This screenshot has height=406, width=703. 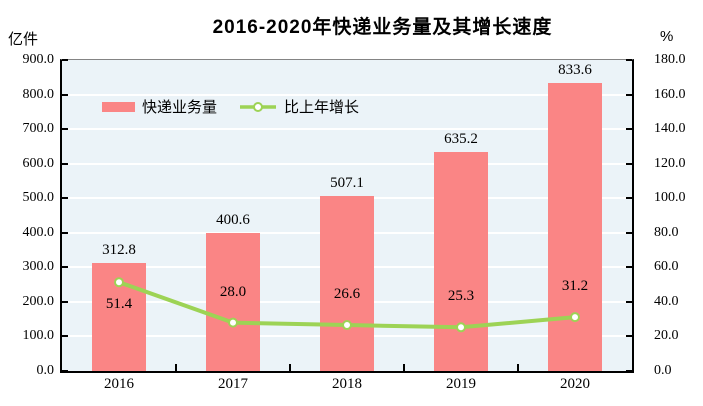 What do you see at coordinates (666, 267) in the screenshot?
I see `right-axis-tick-label: 60.0` at bounding box center [666, 267].